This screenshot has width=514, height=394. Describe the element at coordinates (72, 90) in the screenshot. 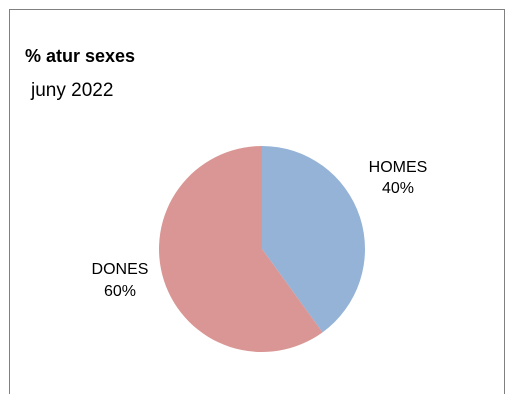

I see `chart-subtitle: juny 2022` at that location.